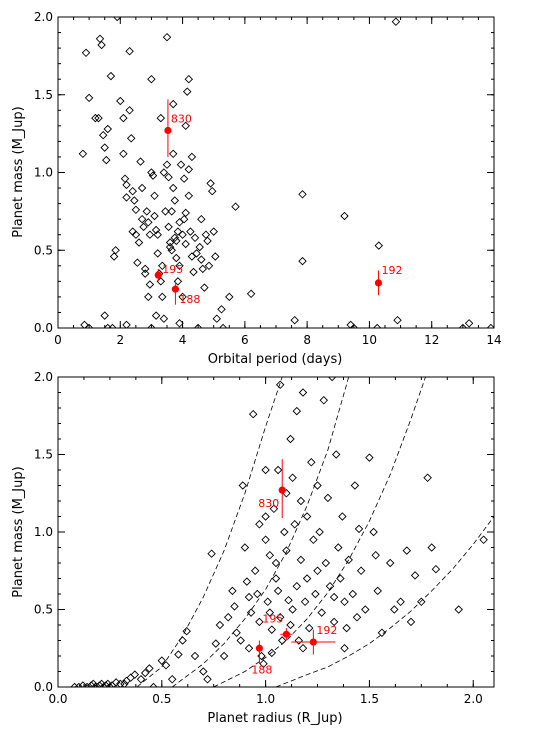 This screenshot has width=542, height=738. I want to click on x-tick-label: 1.0, so click(265, 699).